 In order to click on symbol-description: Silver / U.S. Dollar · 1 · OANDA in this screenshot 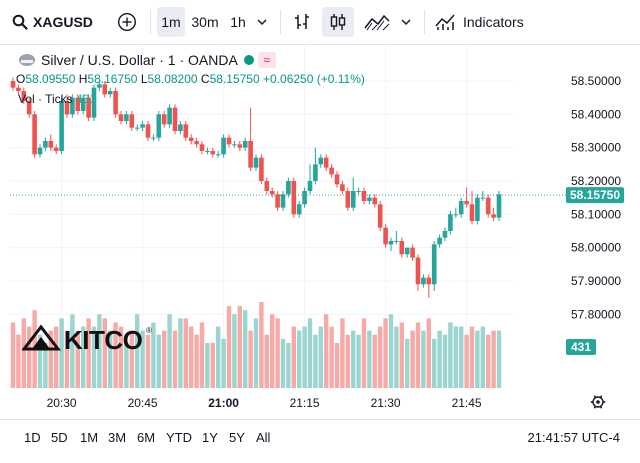, I will do `click(139, 60)`.